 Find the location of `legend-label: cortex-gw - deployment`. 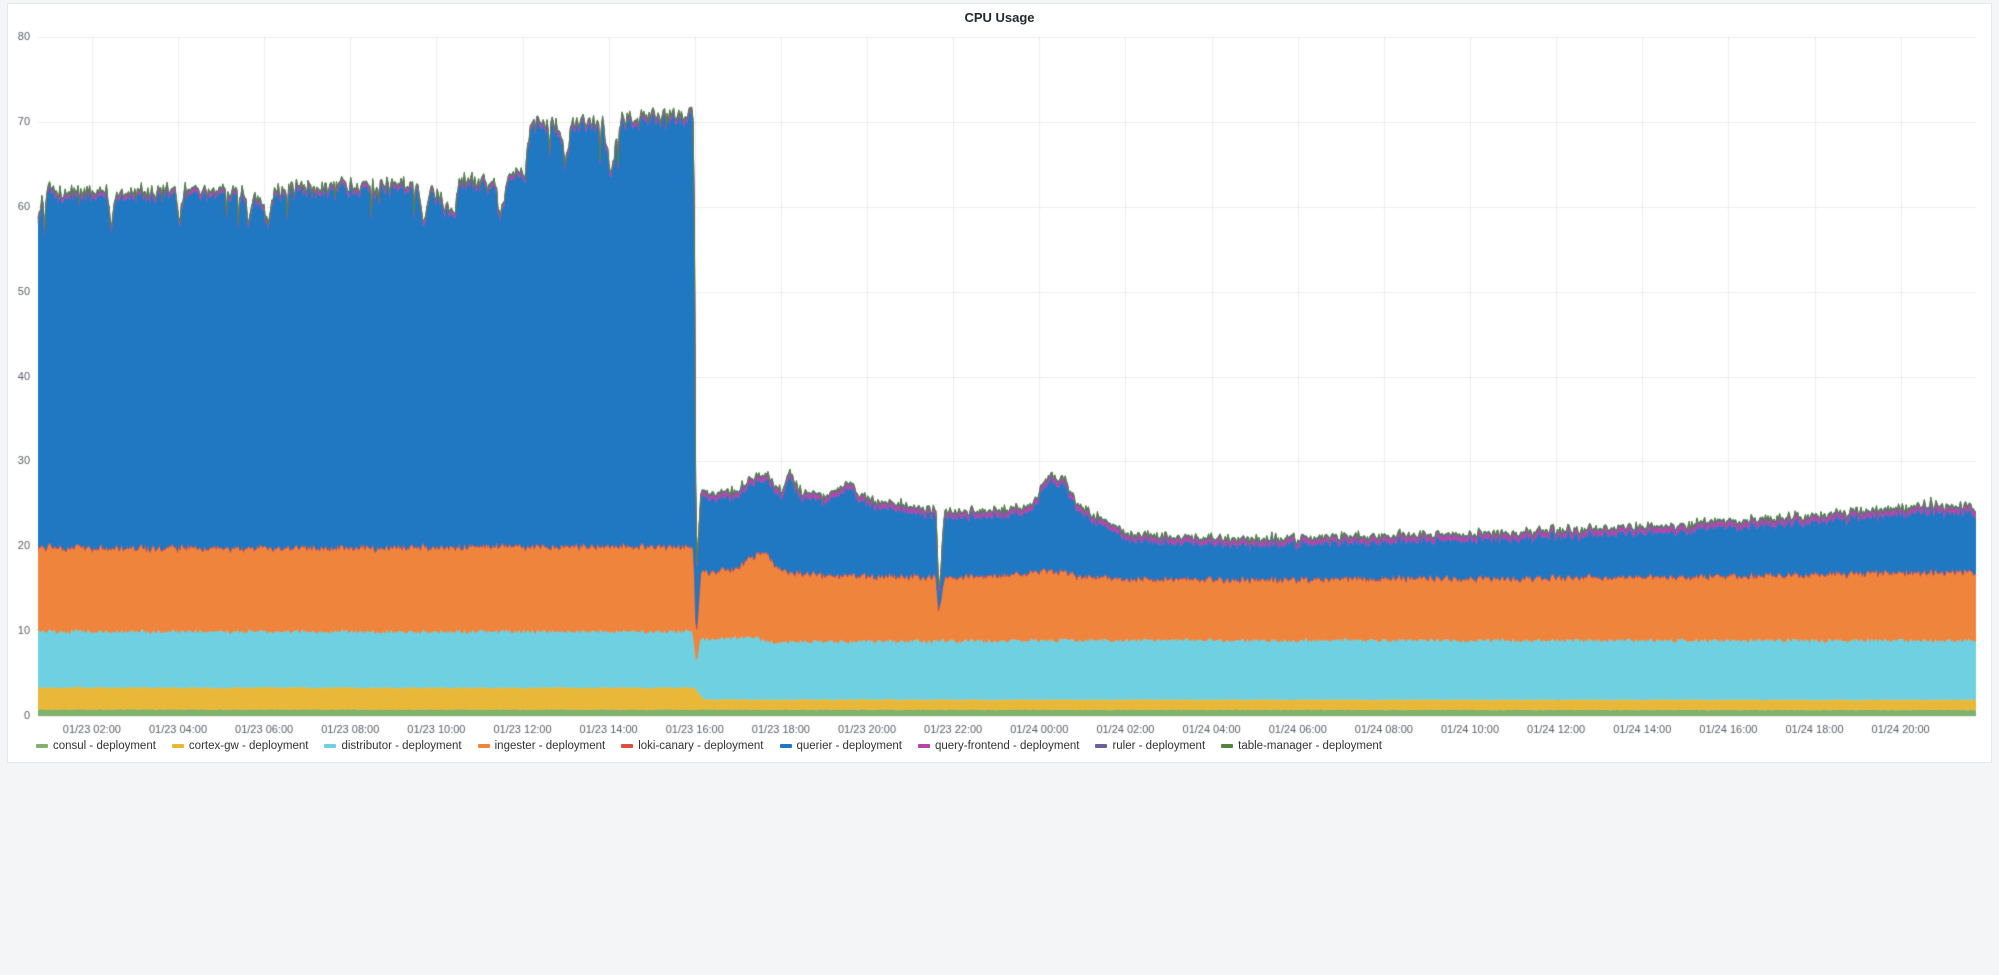

legend-label: cortex-gw - deployment is located at coordinates (248, 746).